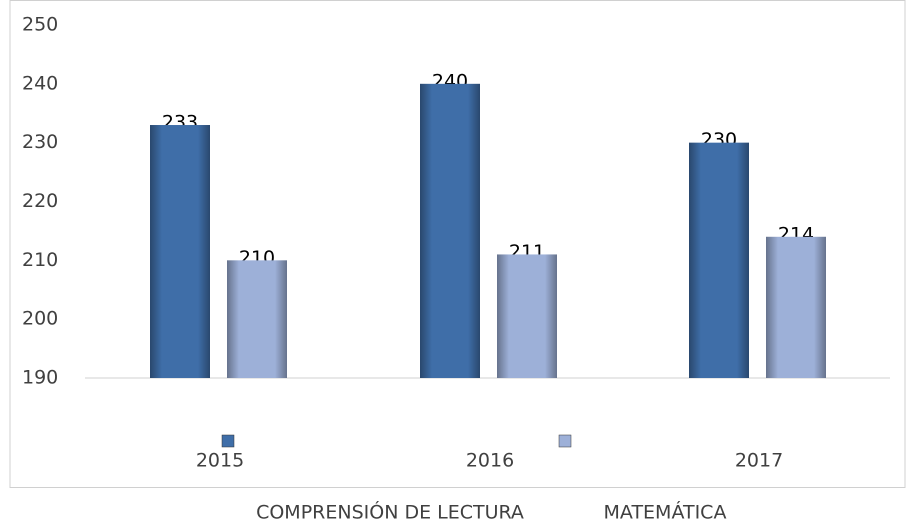 The width and height of the screenshot is (906, 531). What do you see at coordinates (40, 83) in the screenshot?
I see `y-tick-label: 240` at bounding box center [40, 83].